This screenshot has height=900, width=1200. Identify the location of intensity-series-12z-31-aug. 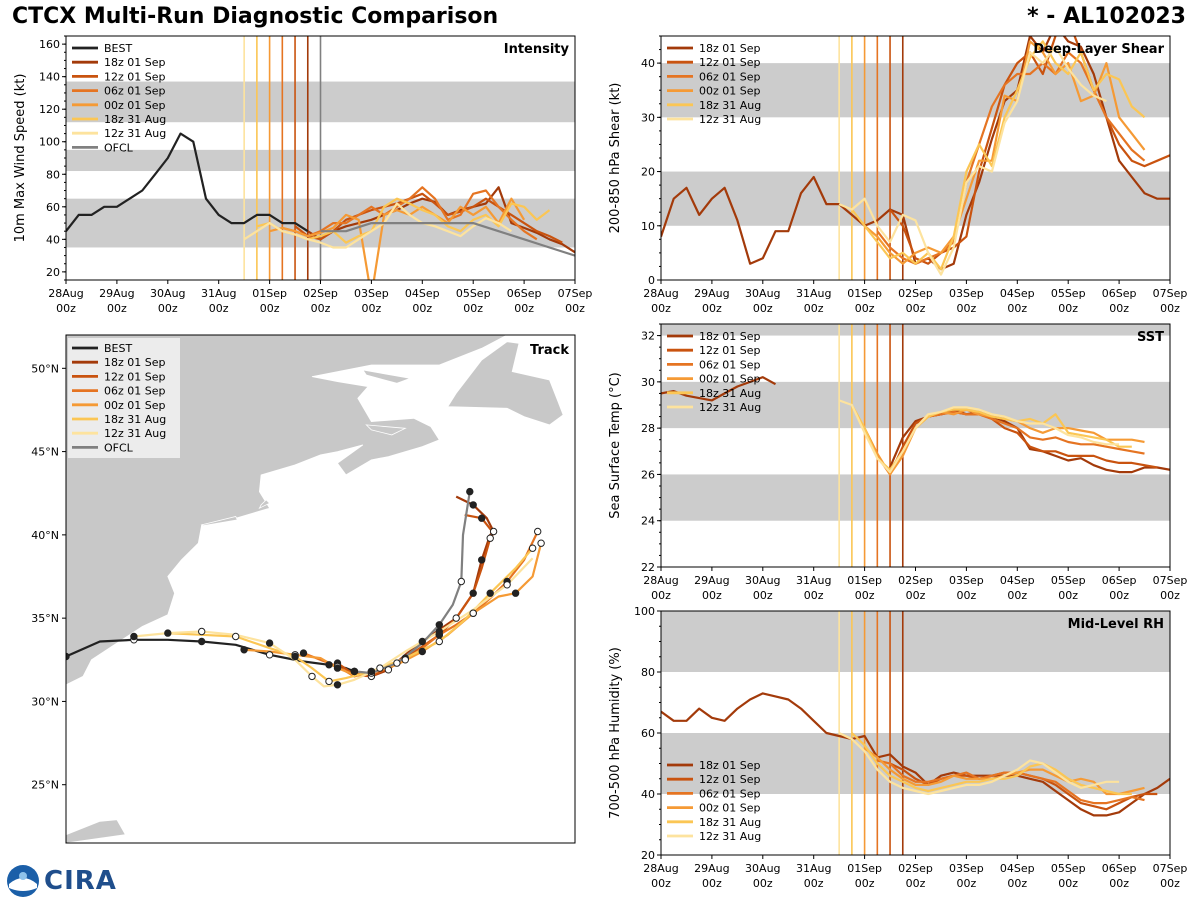
(377, 225).